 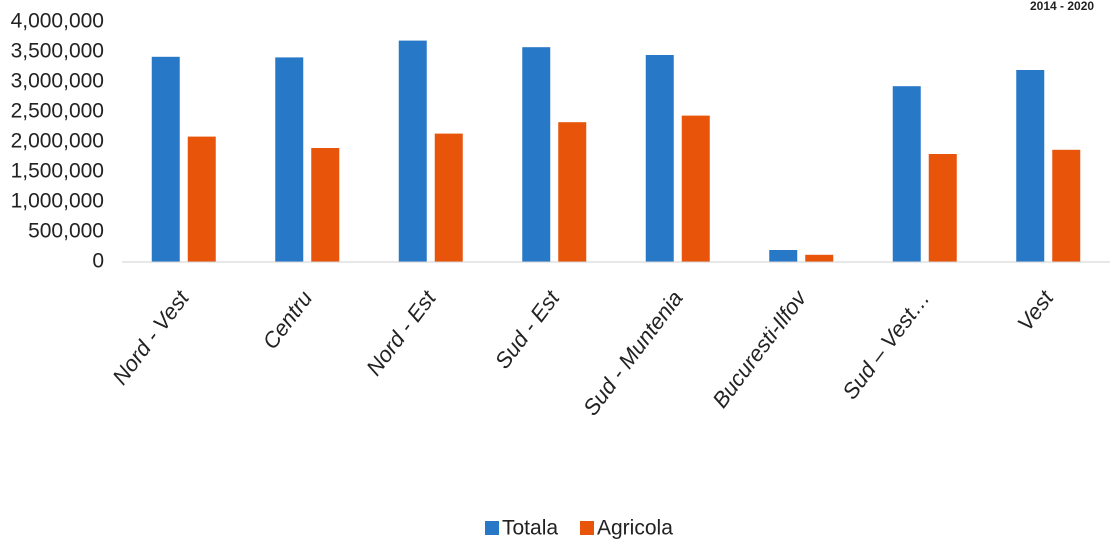 What do you see at coordinates (57, 171) in the screenshot?
I see `y-tick-label: 1,500,000` at bounding box center [57, 171].